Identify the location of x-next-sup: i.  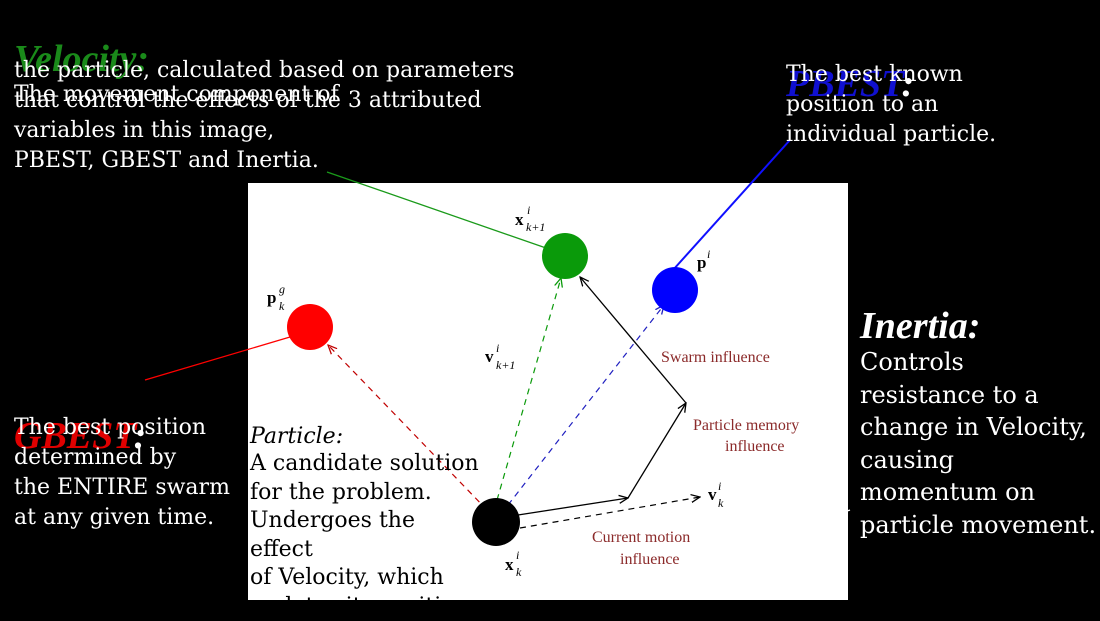
(528, 210).